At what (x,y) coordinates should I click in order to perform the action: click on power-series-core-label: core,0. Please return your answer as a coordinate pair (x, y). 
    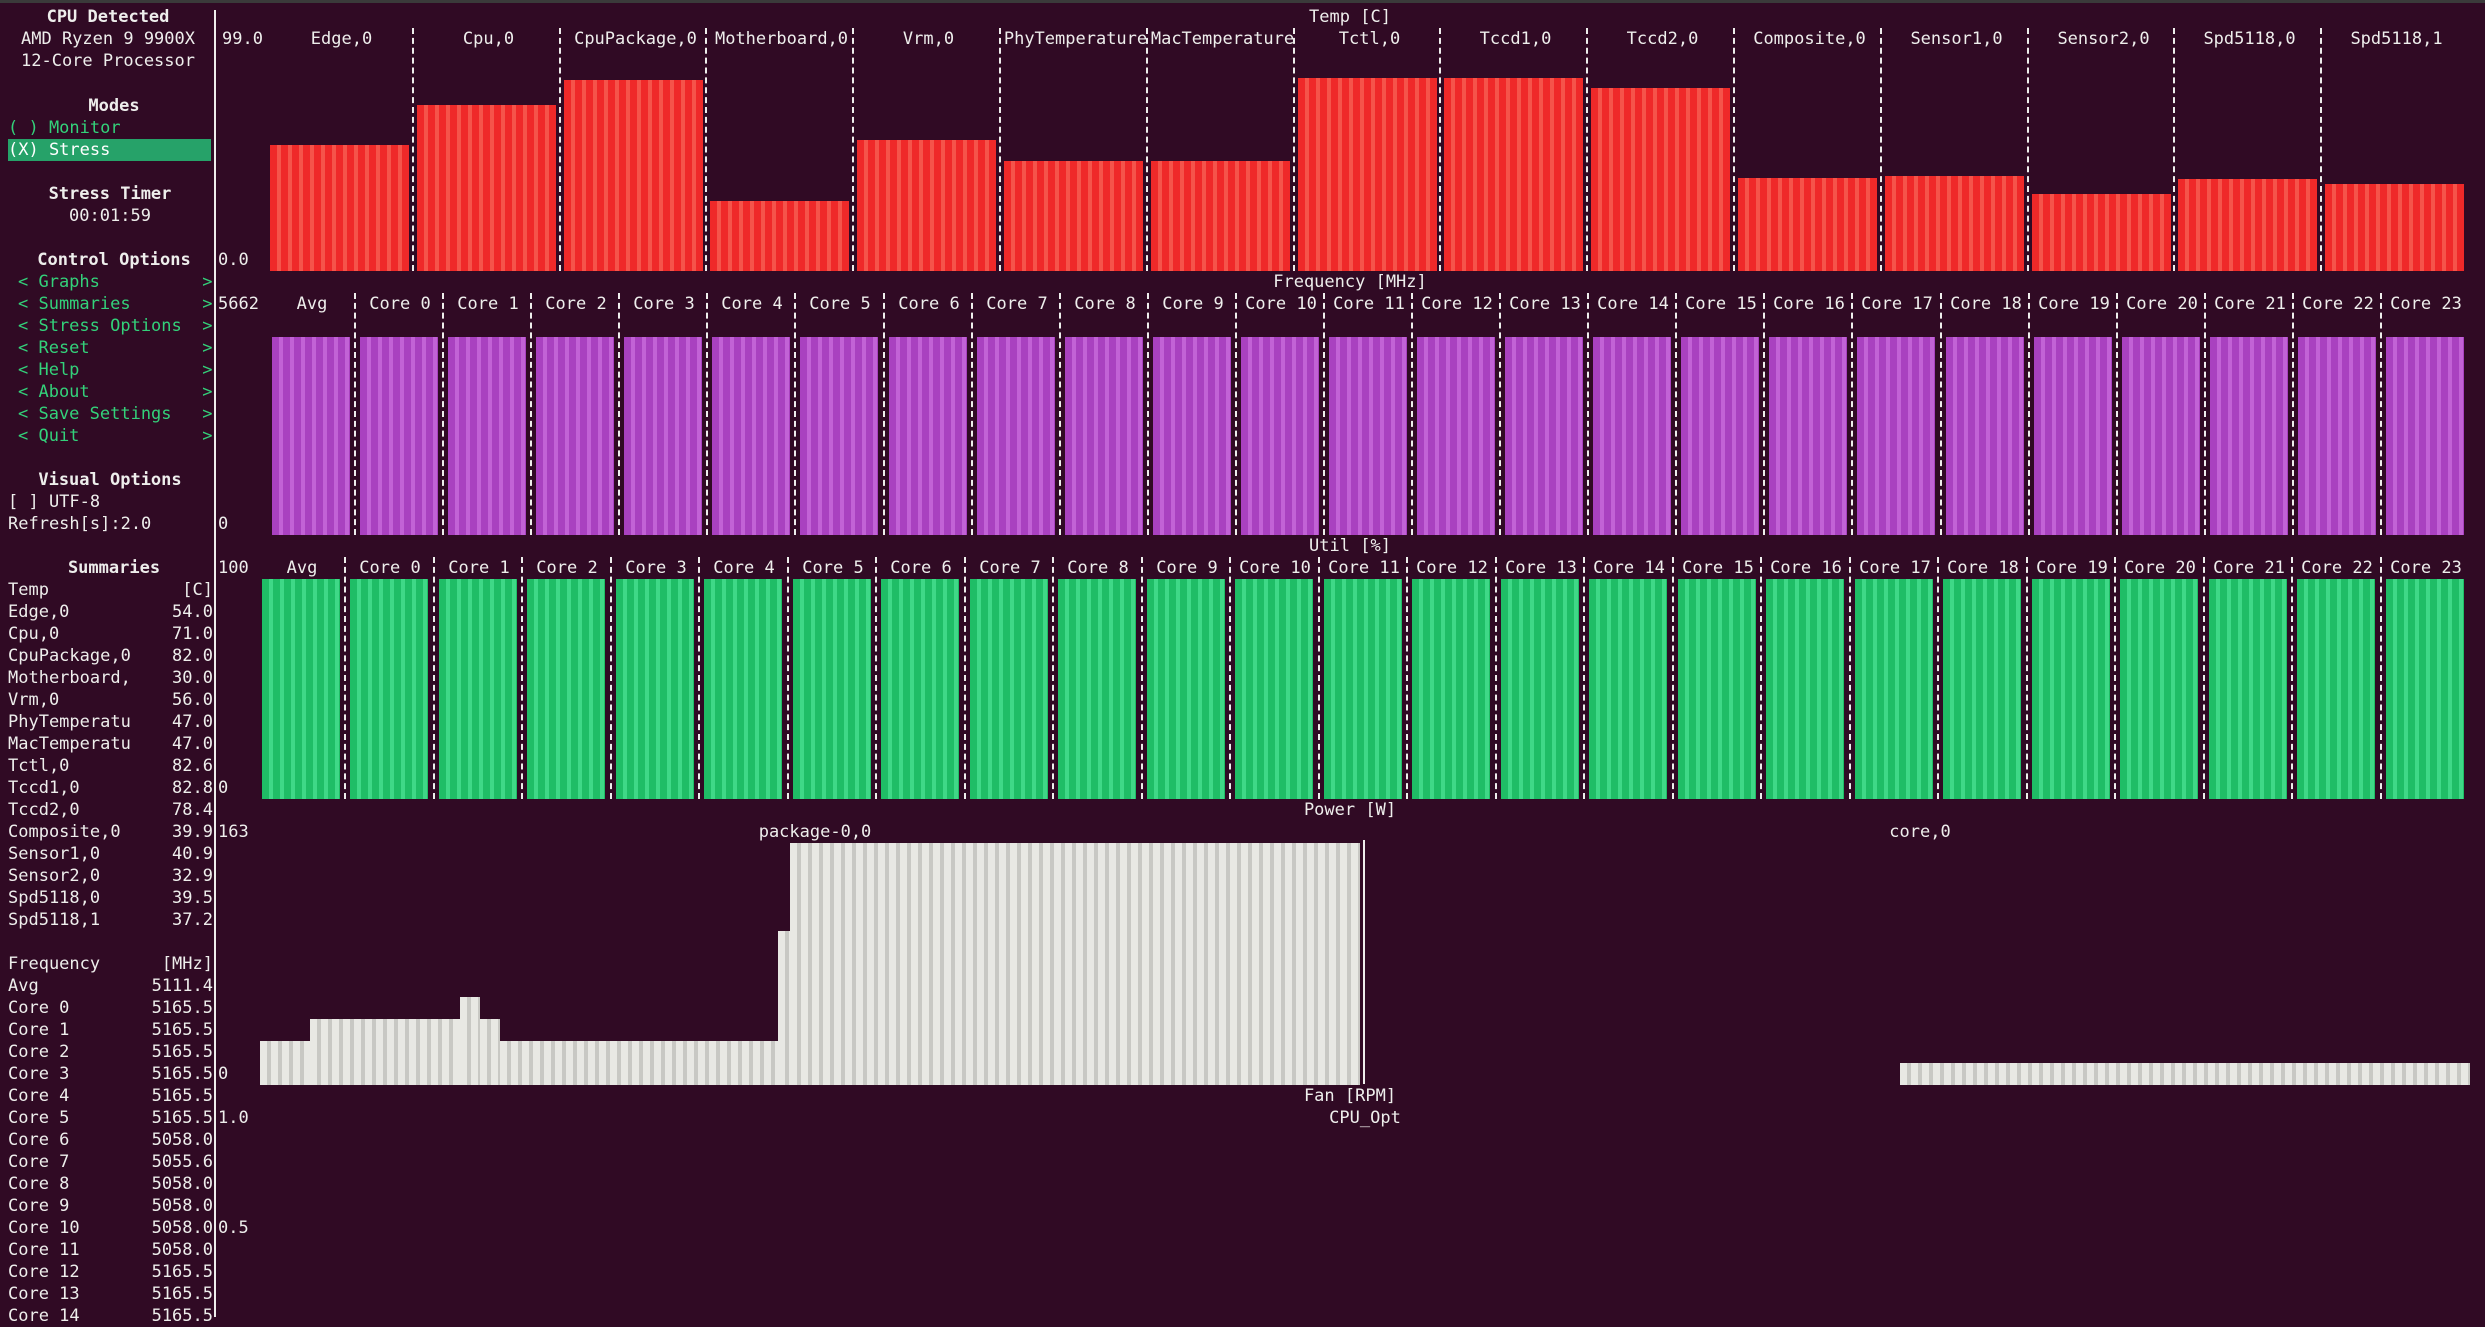
    Looking at the image, I should click on (1920, 832).